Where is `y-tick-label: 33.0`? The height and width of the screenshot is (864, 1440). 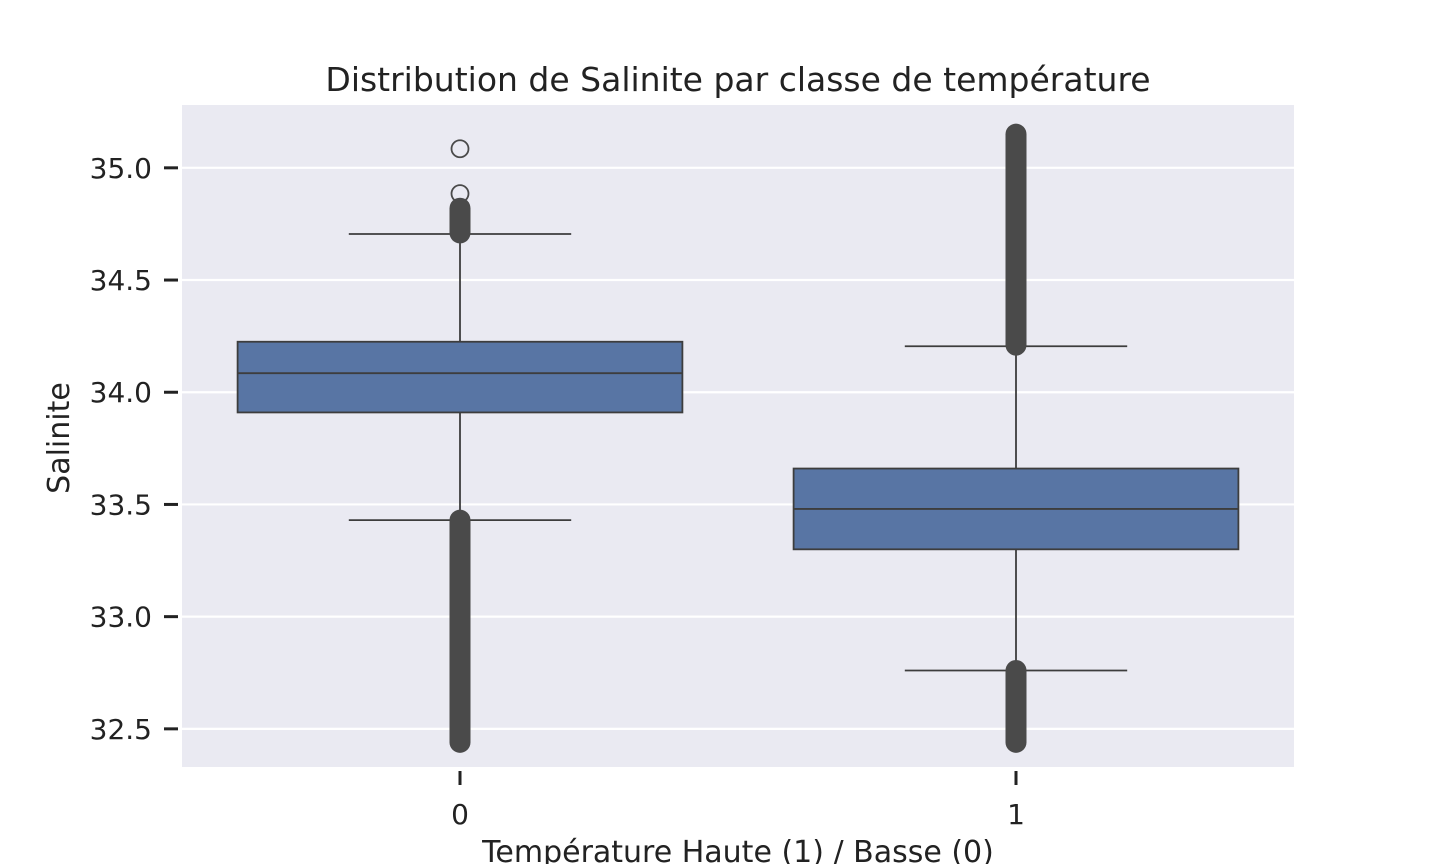 y-tick-label: 33.0 is located at coordinates (121, 617).